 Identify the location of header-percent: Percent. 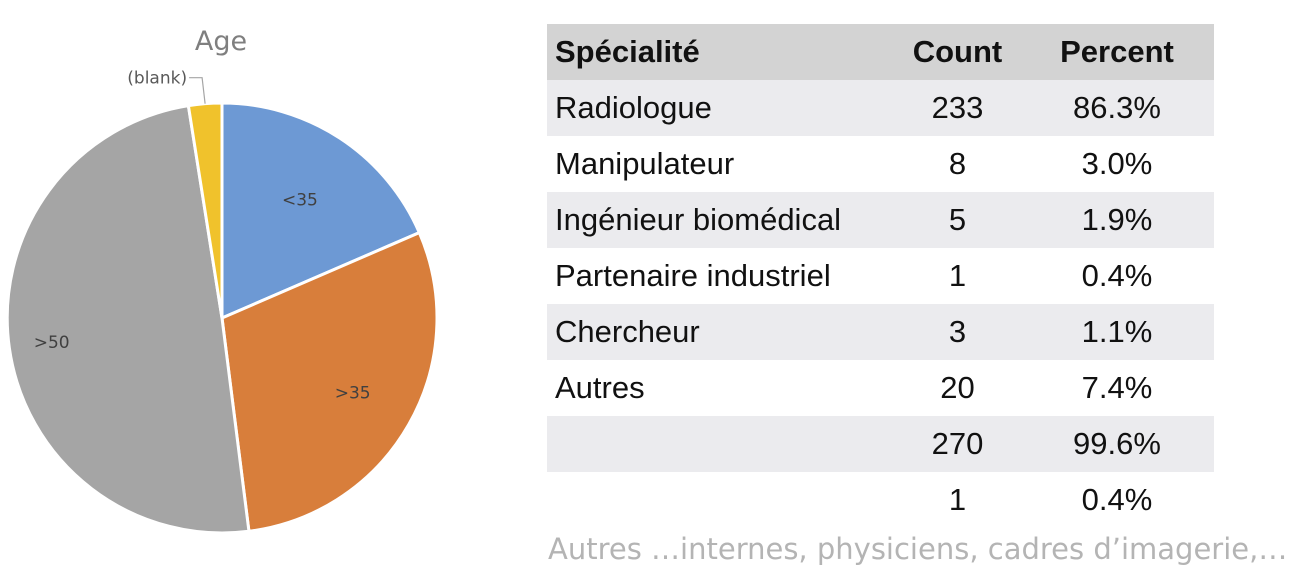
(1117, 52).